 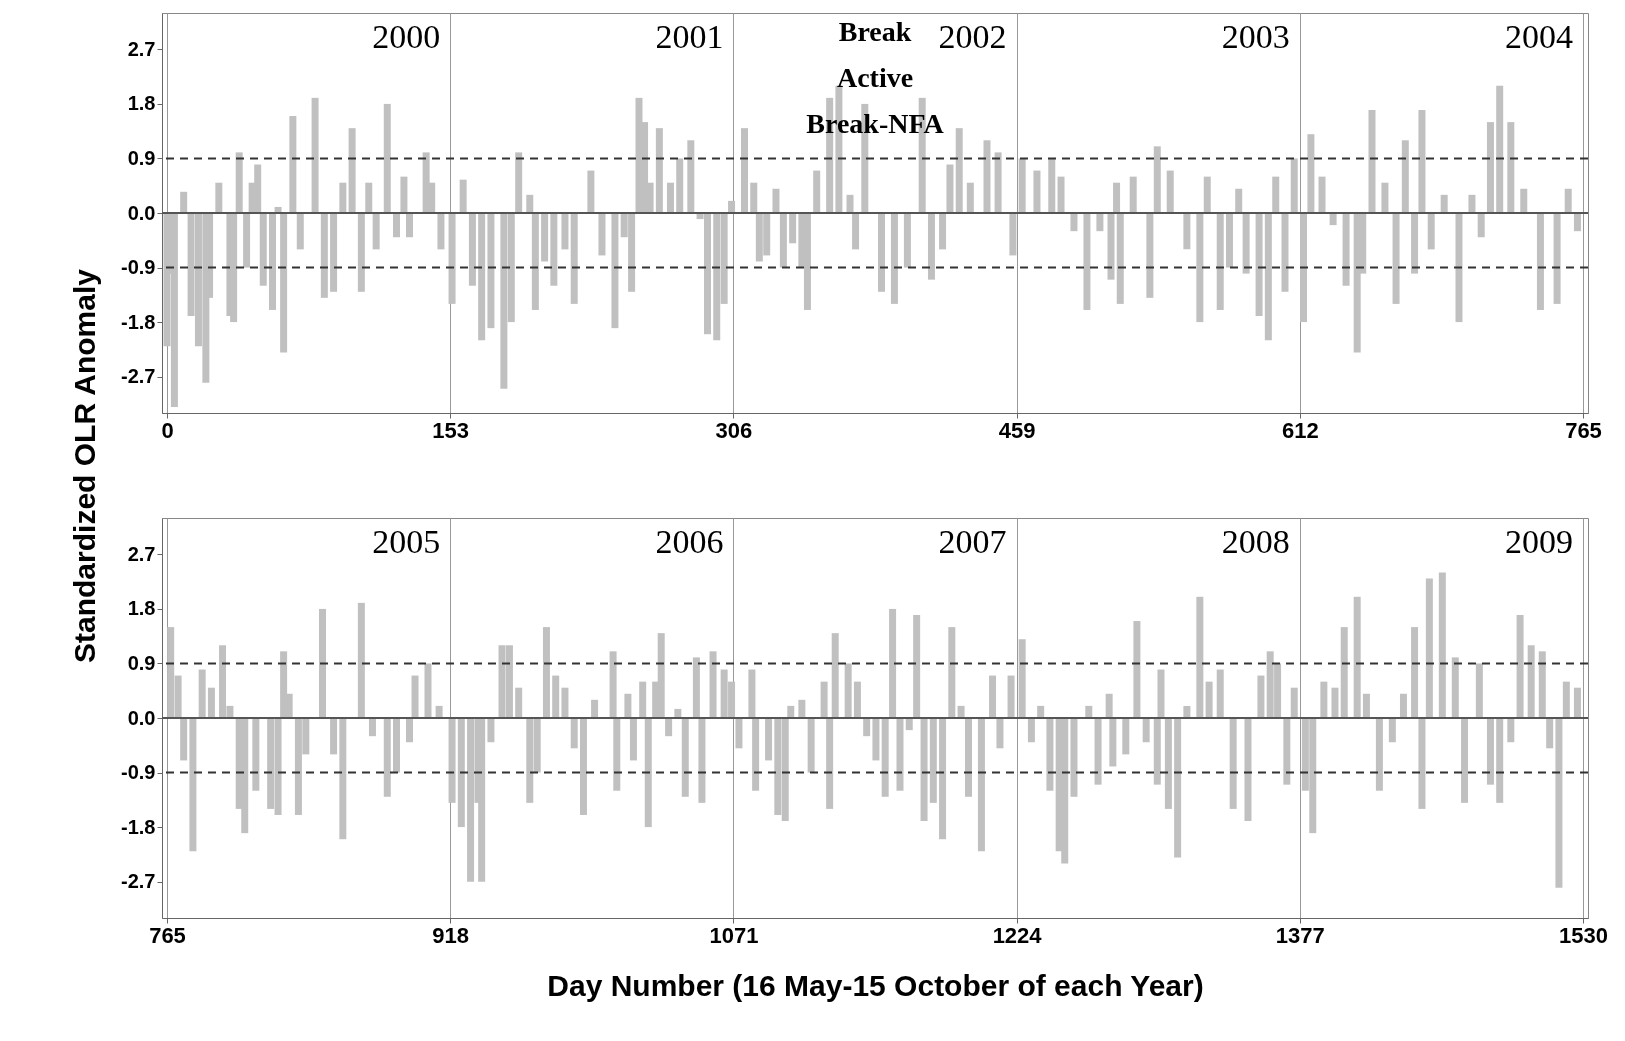 What do you see at coordinates (1300, 935) in the screenshot?
I see `x-tick-label: 1377` at bounding box center [1300, 935].